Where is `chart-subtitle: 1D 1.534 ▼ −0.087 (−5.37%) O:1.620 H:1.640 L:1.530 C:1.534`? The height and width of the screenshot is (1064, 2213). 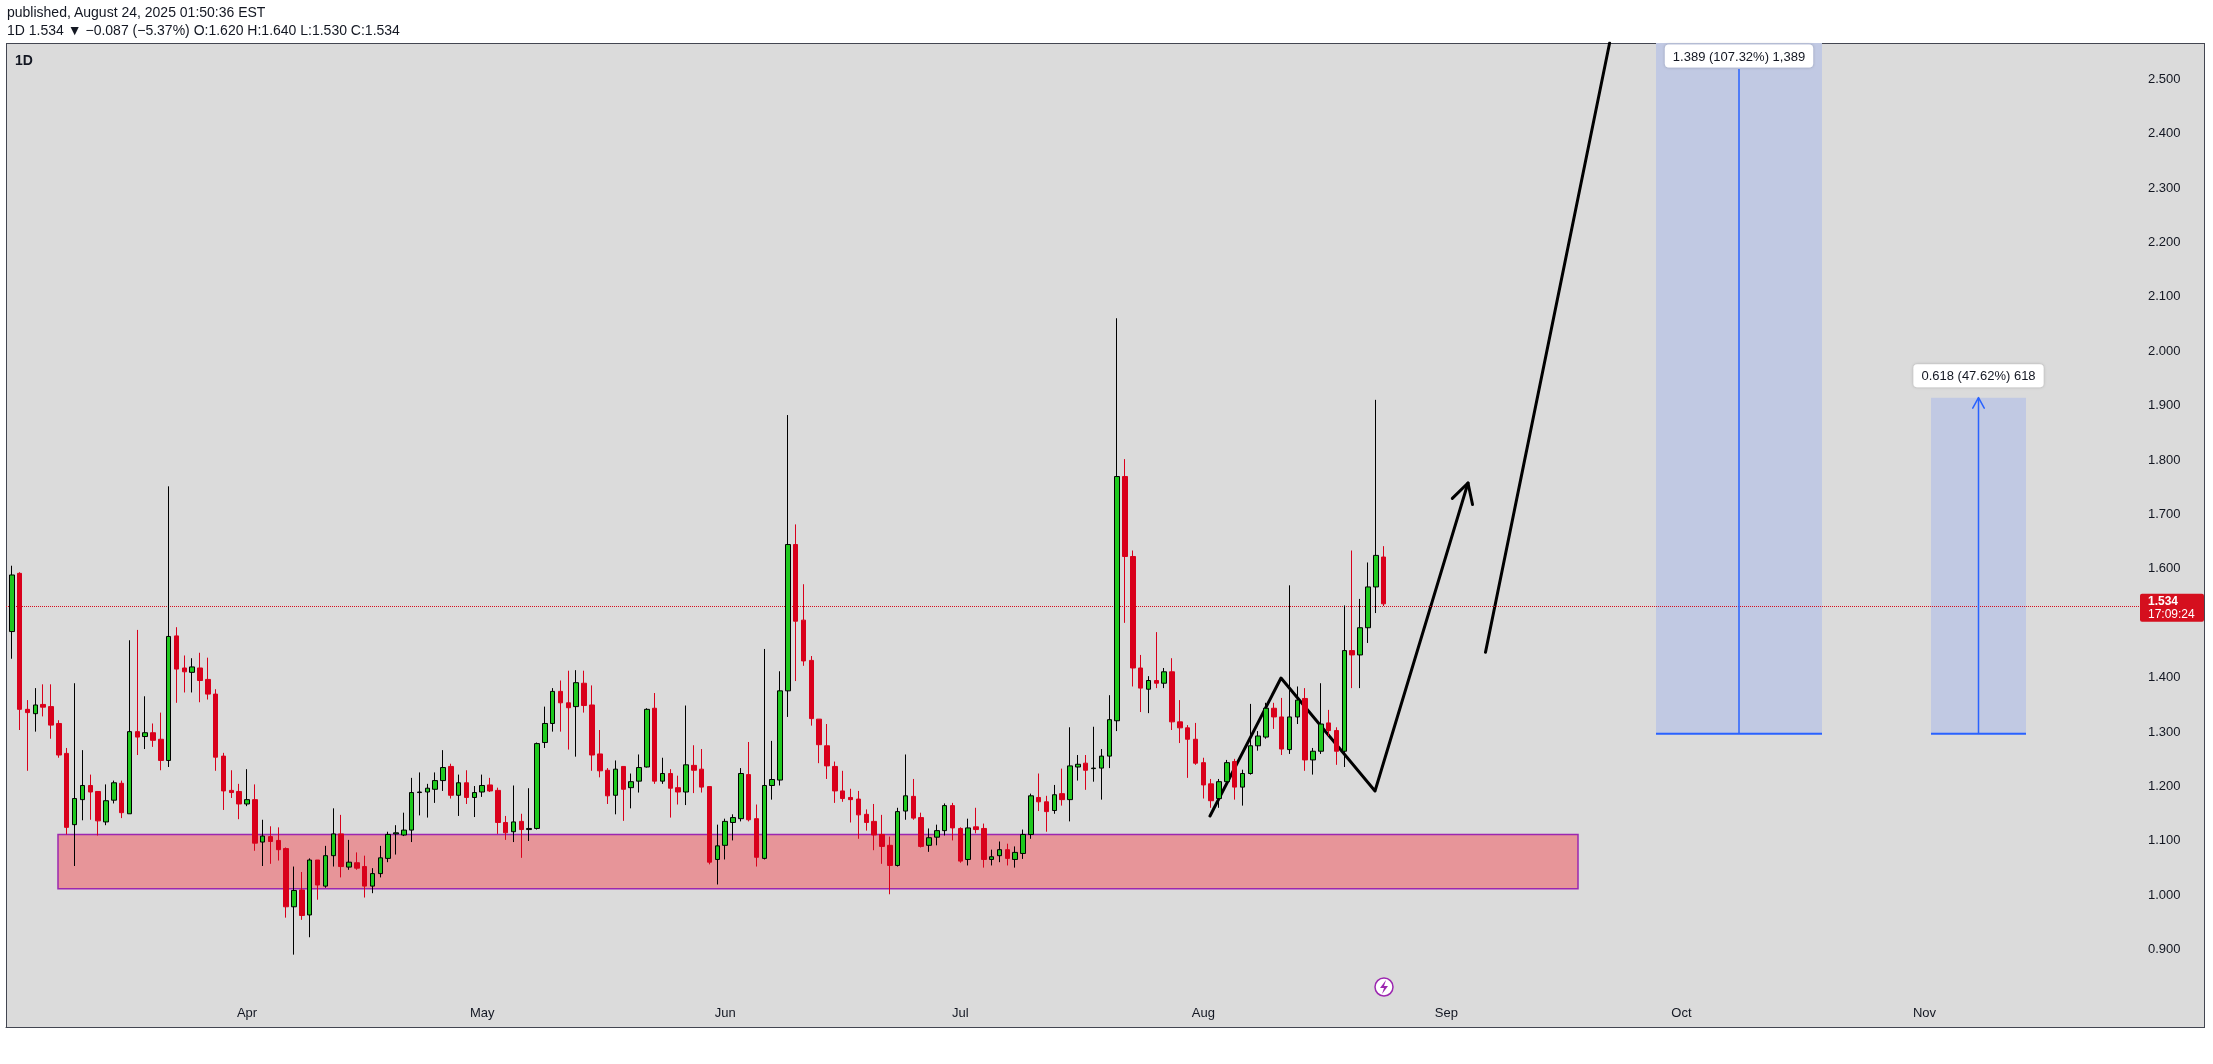
chart-subtitle: 1D 1.534 ▼ −0.087 (−5.37%) O:1.620 H:1.640 L:1.530 C:1.534 is located at coordinates (203, 30).